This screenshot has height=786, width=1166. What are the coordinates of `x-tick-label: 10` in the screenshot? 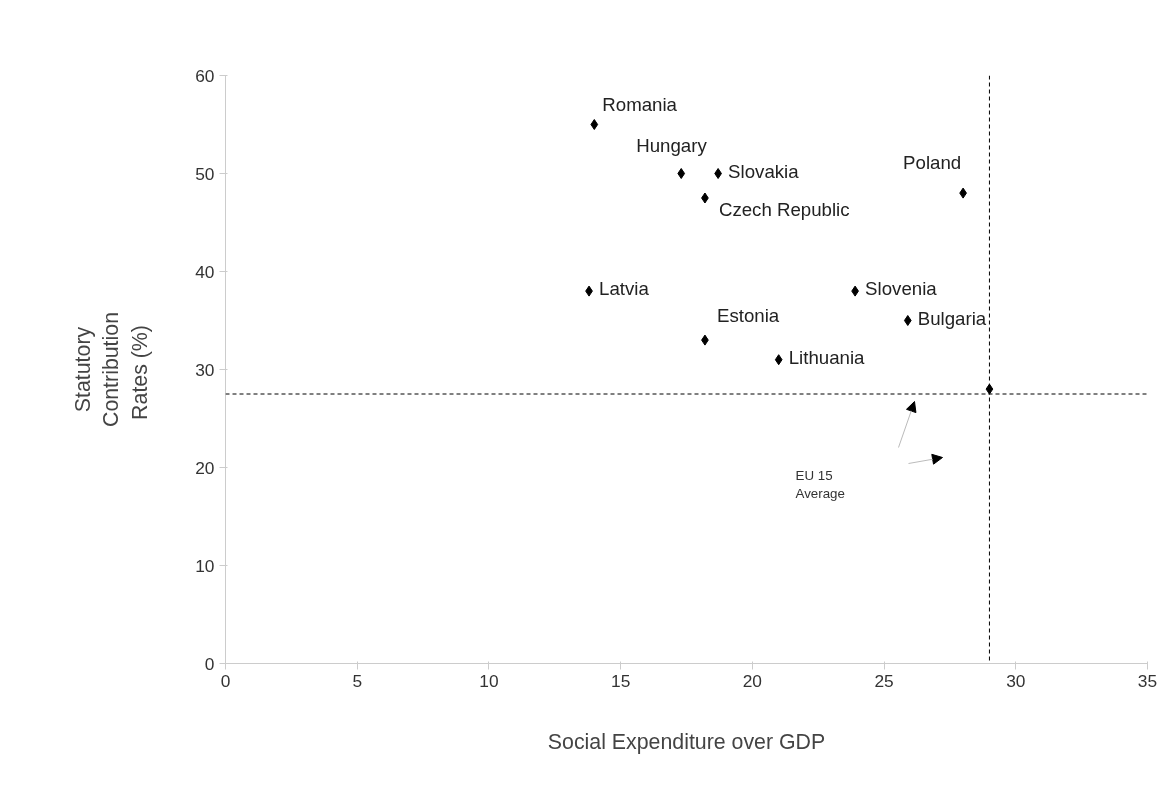 It's located at (489, 680).